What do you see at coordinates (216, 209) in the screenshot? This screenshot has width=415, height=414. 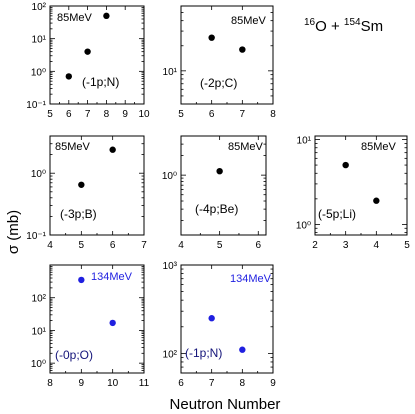 I see `channel-label: (-4p;Be)` at bounding box center [216, 209].